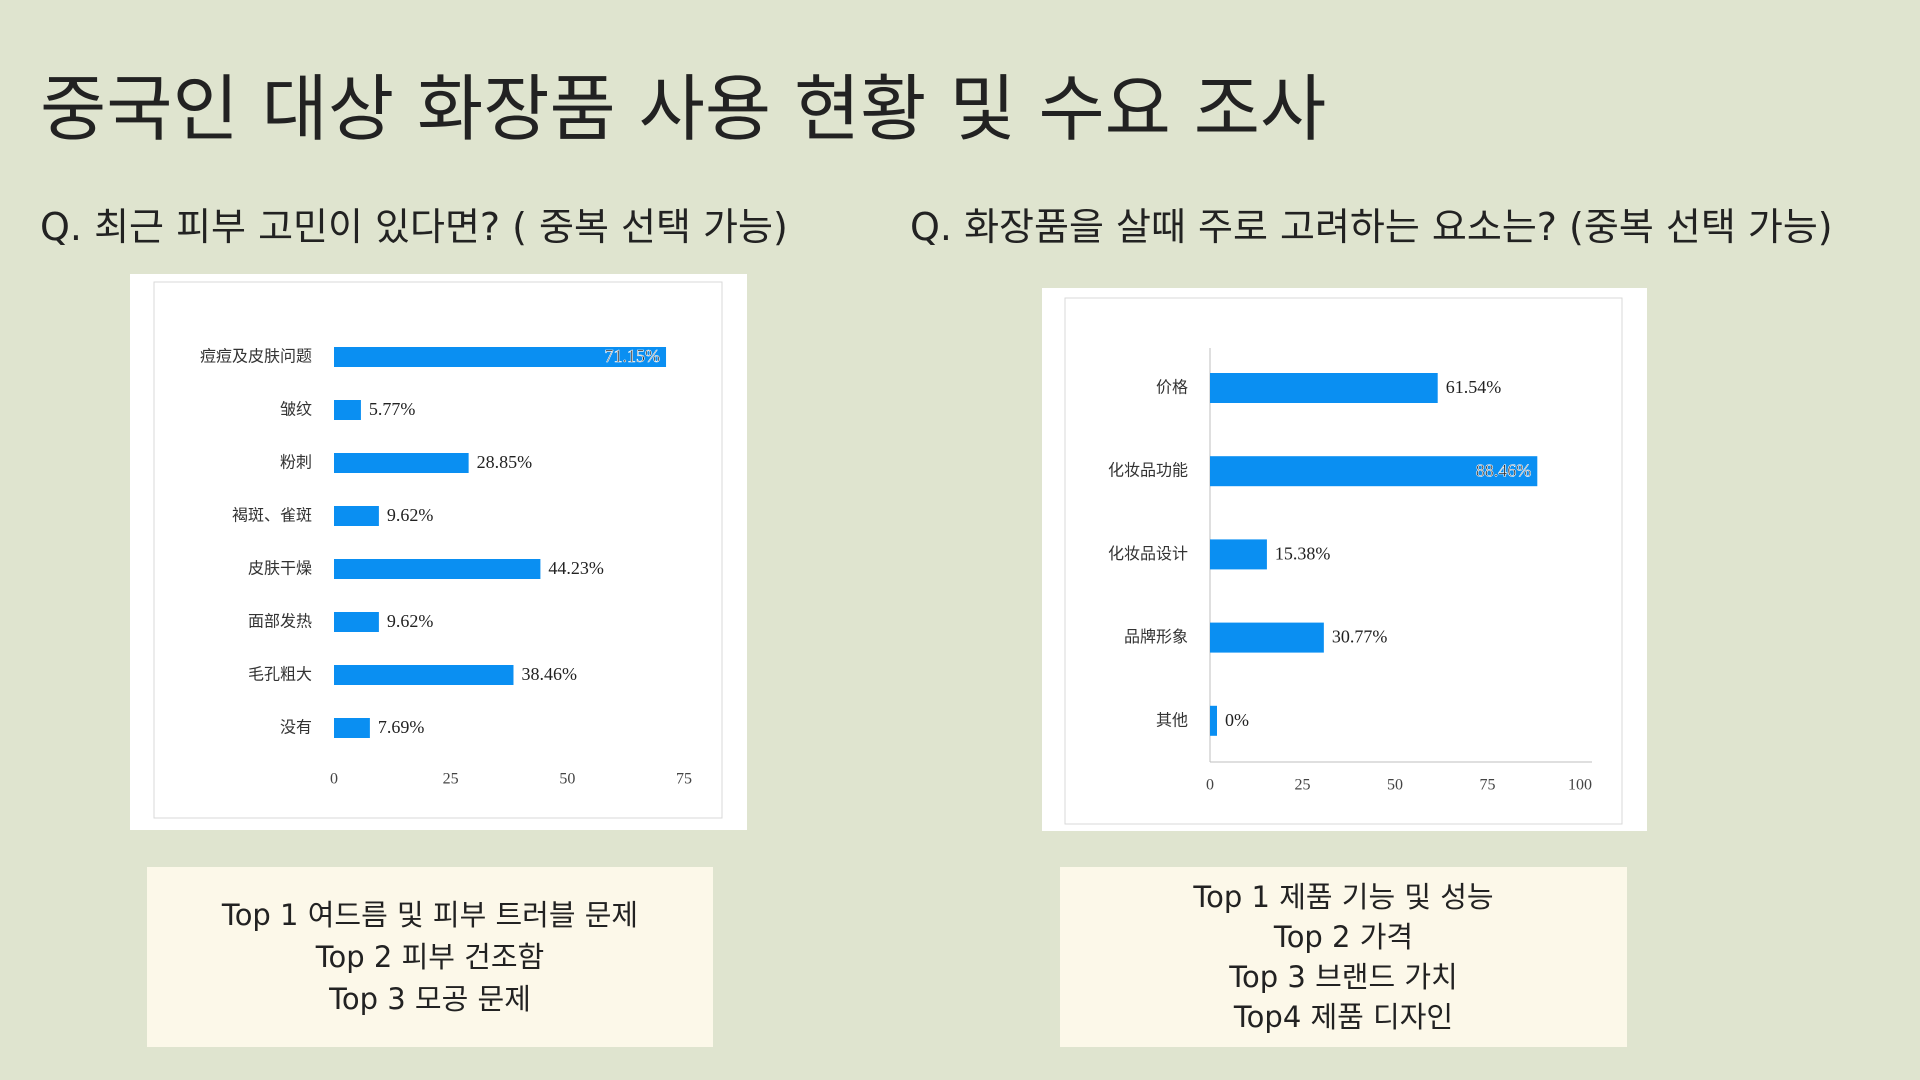  Describe the element at coordinates (401, 727) in the screenshot. I see `value-label: 7.69%` at that location.